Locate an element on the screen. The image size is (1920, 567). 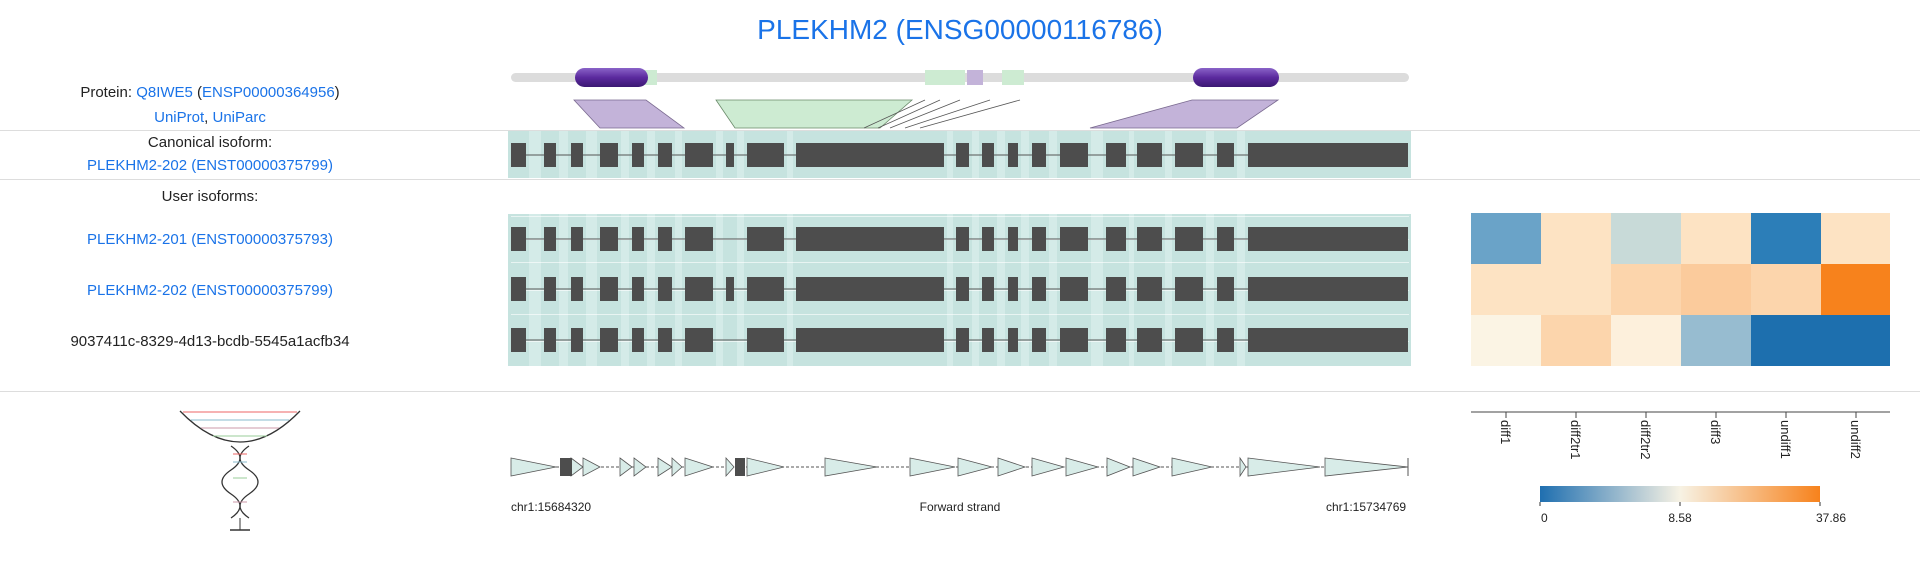
uniprot-accession-link: Q8IWE5 is located at coordinates (164, 92).